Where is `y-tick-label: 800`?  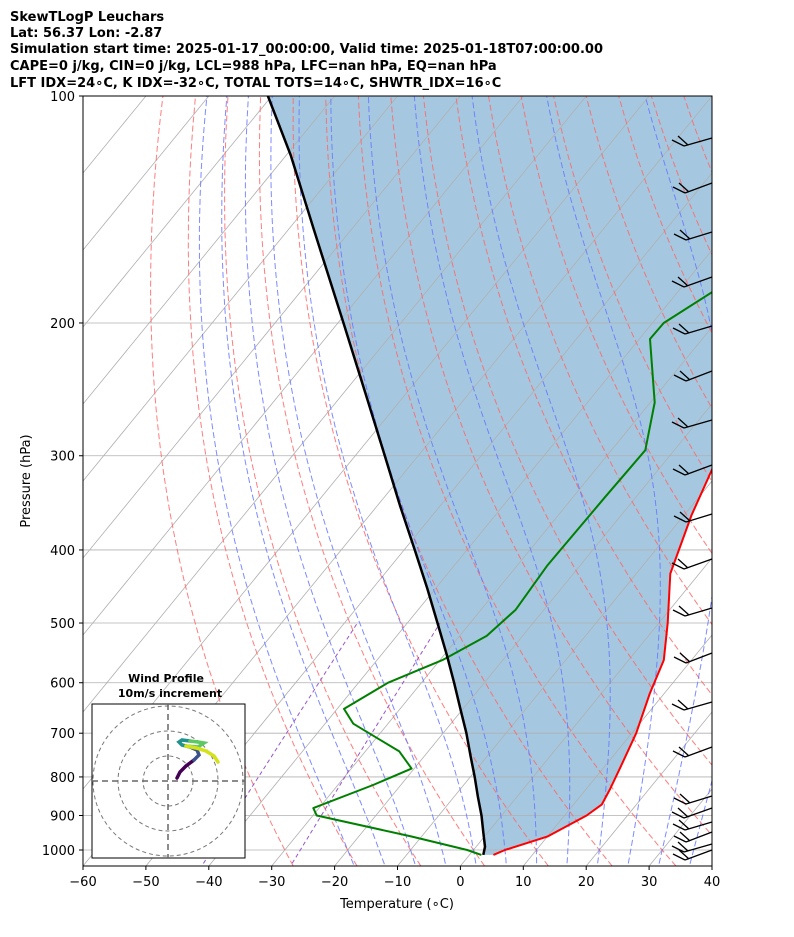
y-tick-label: 800 is located at coordinates (62, 778).